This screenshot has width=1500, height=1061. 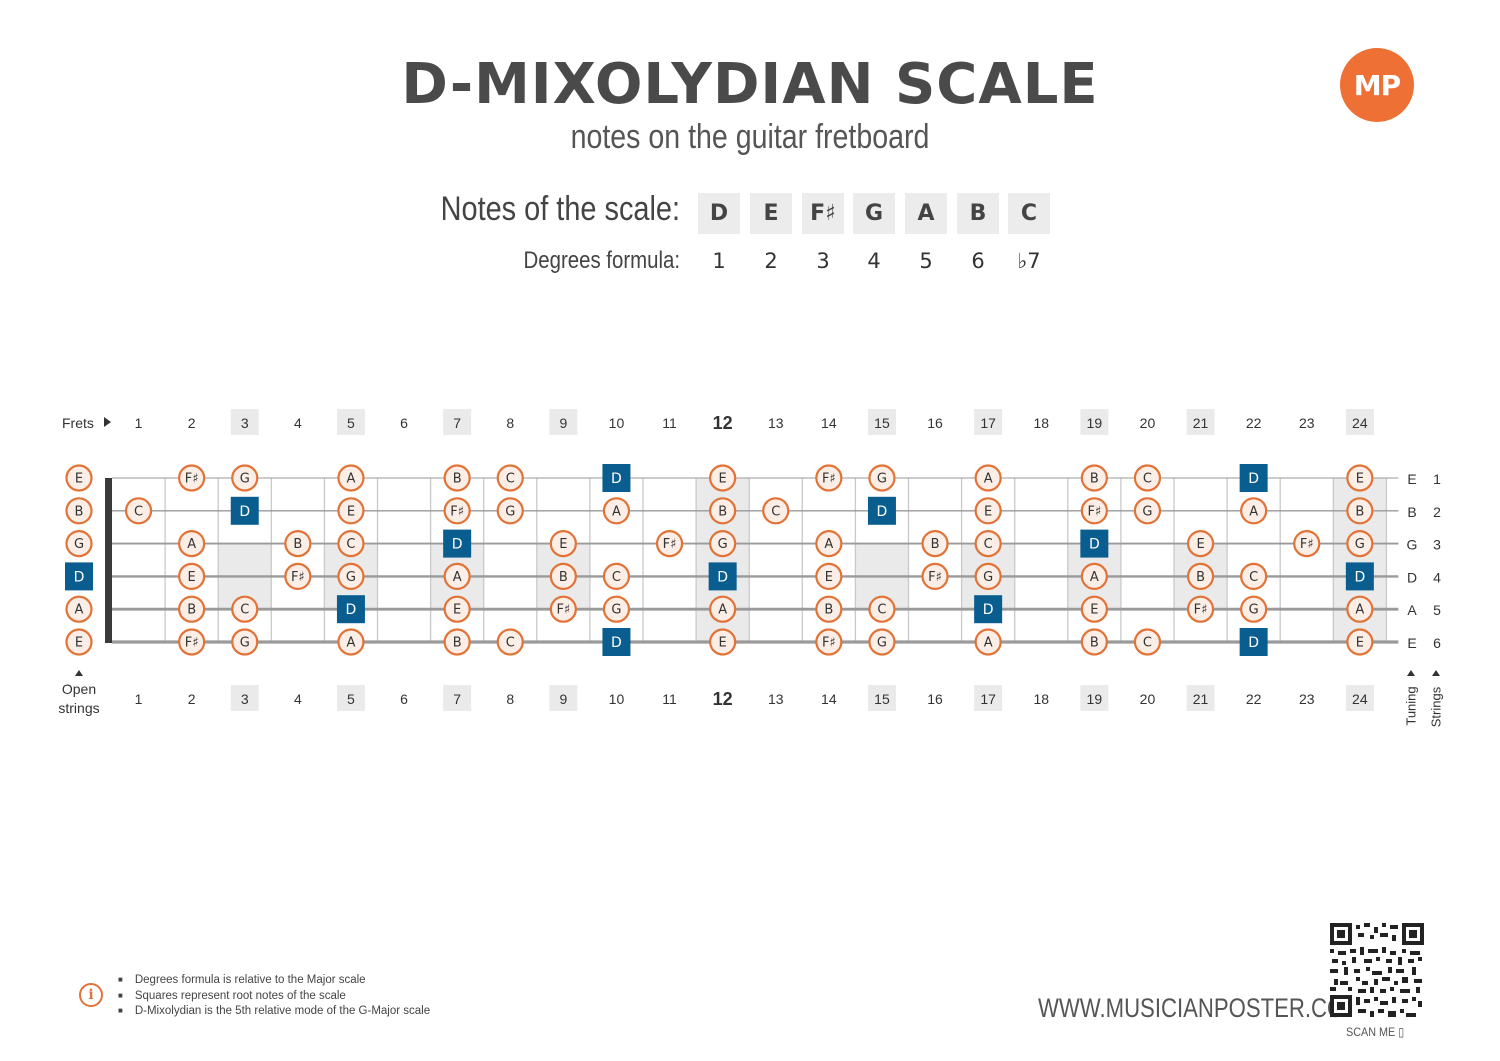 I want to click on page-subtitle: notes on the guitar fretboard, so click(x=750, y=137).